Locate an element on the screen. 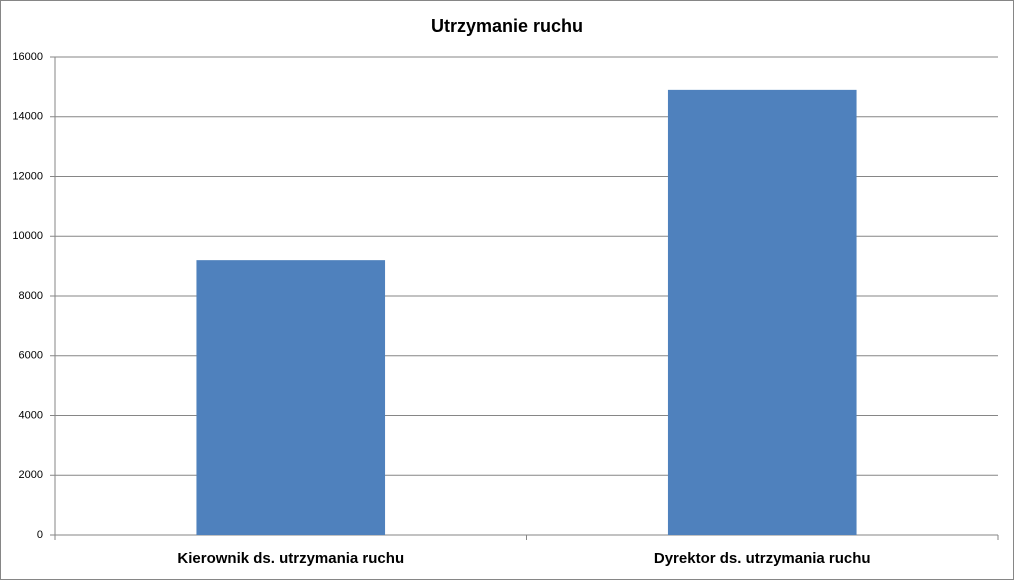 This screenshot has height=581, width=1015. y-tick-label: 12000 is located at coordinates (27, 176).